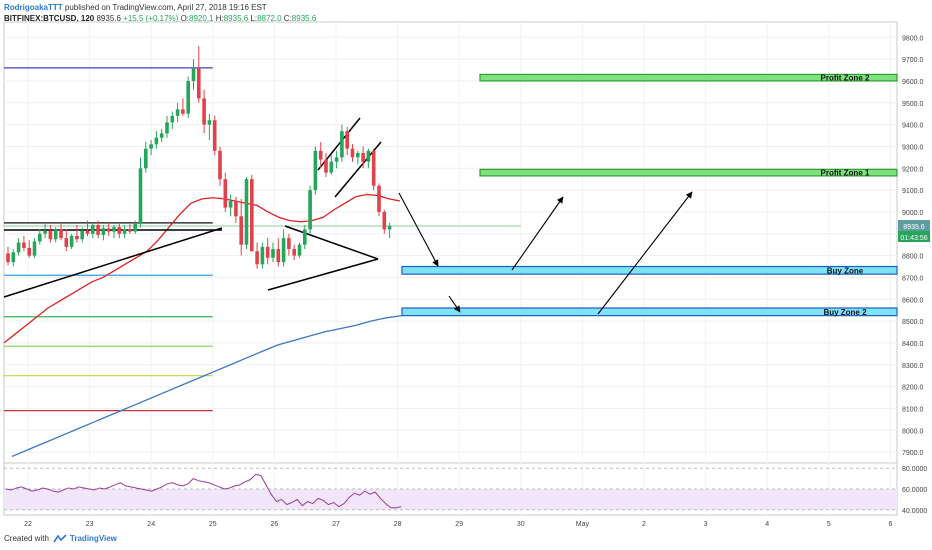 Image resolution: width=932 pixels, height=550 pixels. Describe the element at coordinates (207, 386) in the screenshot. I see `ema-blue-line` at that location.